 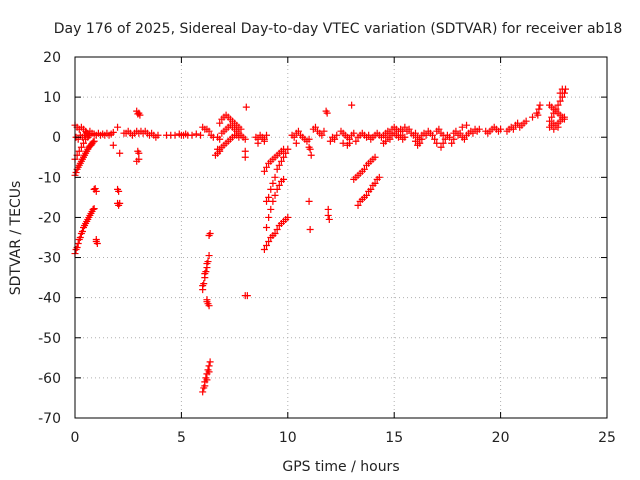 What do you see at coordinates (607, 438) in the screenshot?
I see `x-tick-label: 25` at bounding box center [607, 438].